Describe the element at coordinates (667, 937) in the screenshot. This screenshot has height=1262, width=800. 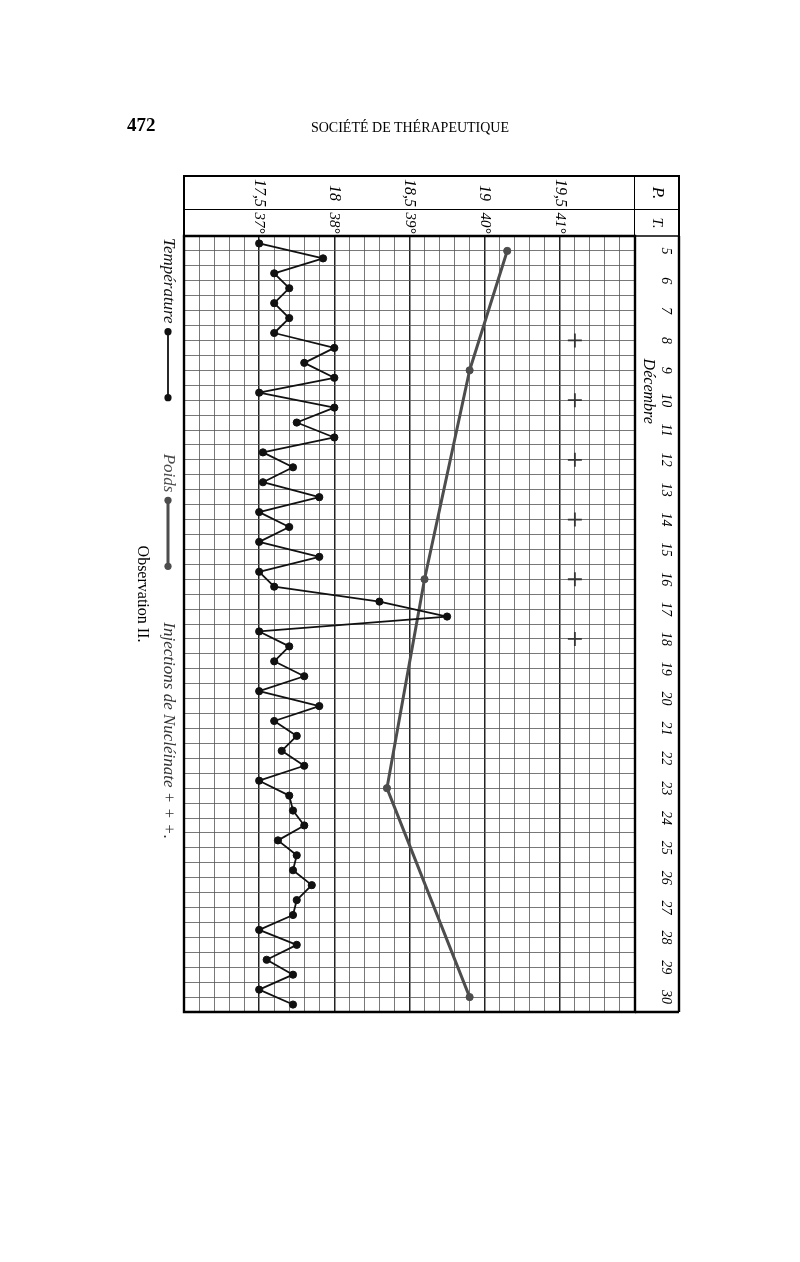
I see `y-tick-label: 28` at that location.